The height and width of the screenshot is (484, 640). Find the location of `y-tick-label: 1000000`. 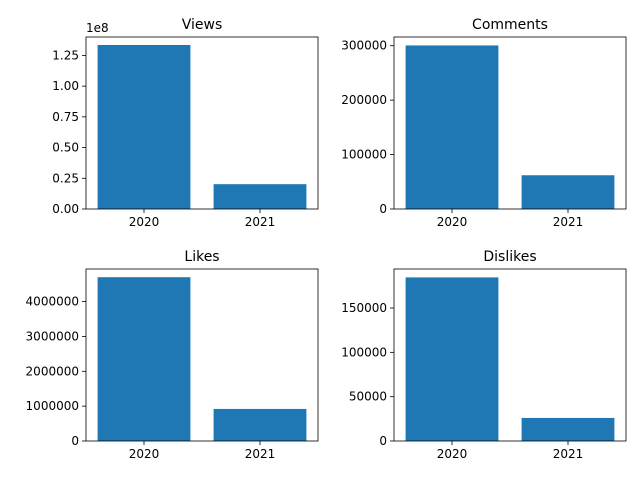

y-tick-label: 1000000 is located at coordinates (52, 406).